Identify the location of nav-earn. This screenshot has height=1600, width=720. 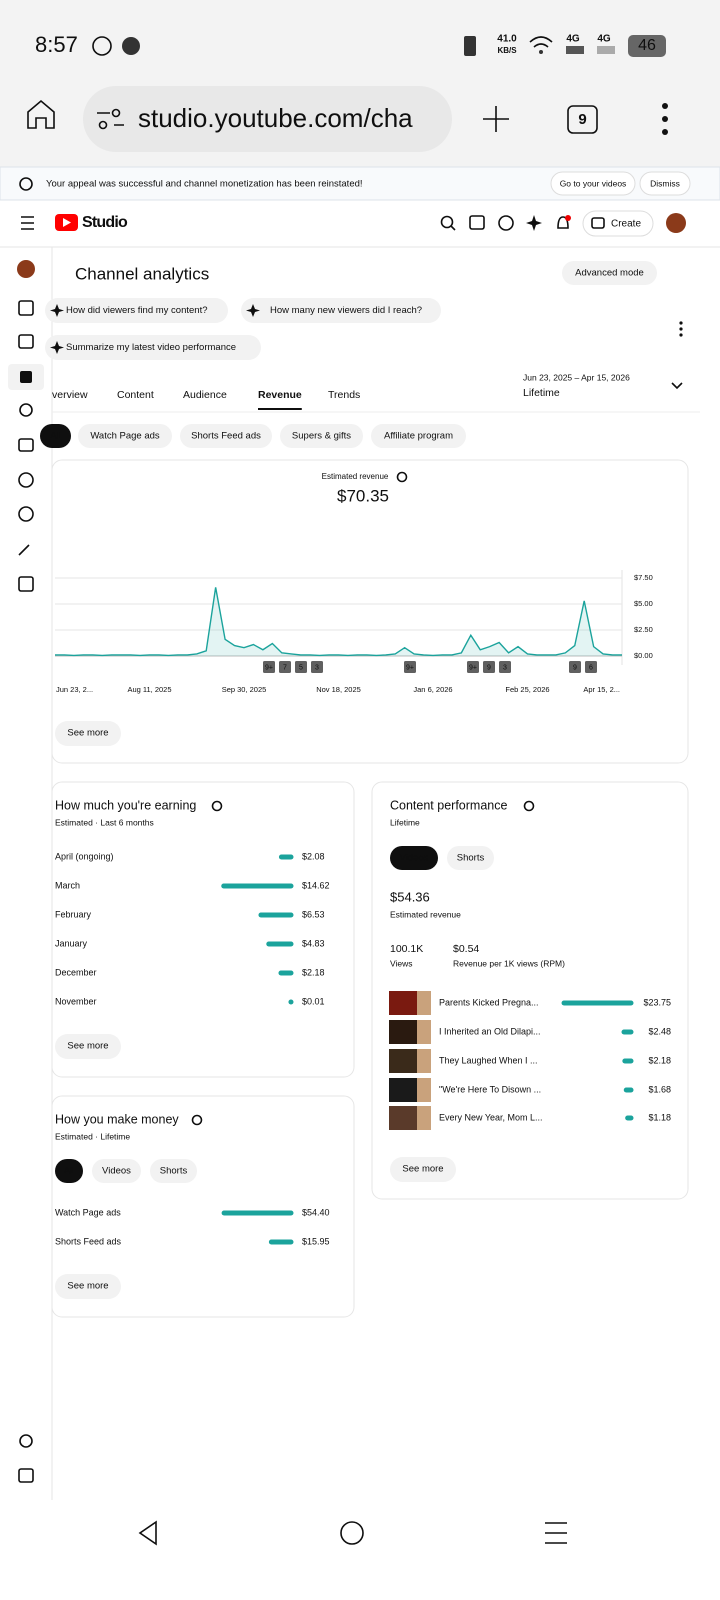
(26, 514).